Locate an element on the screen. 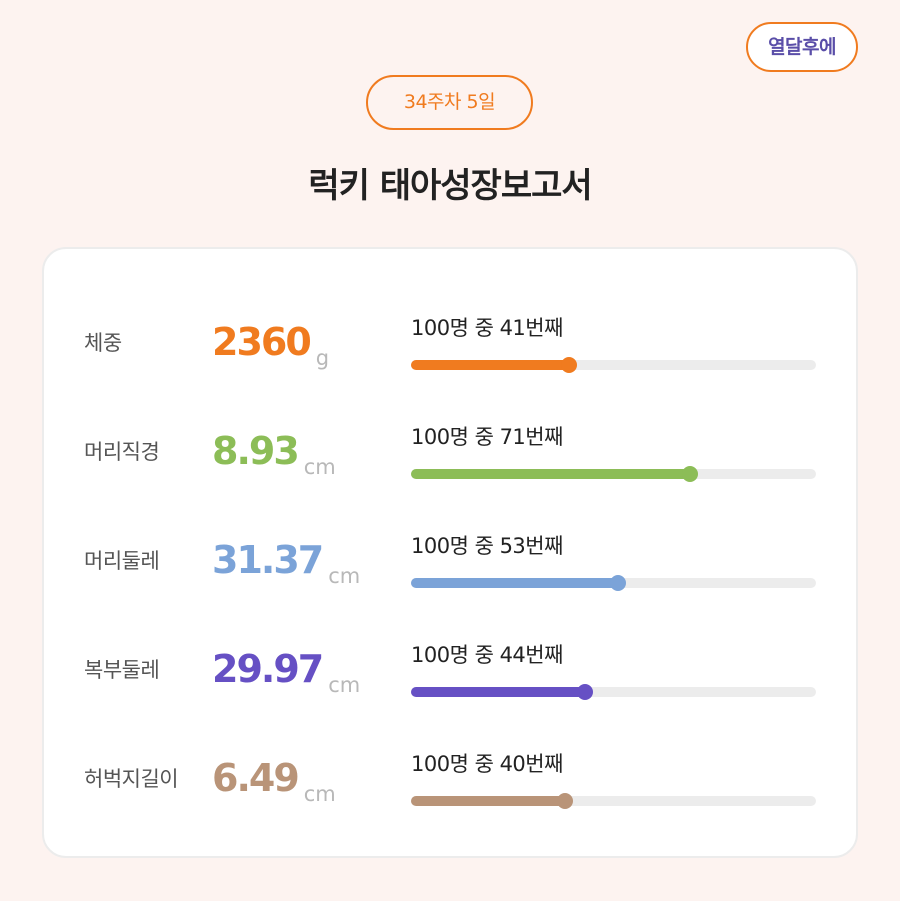  metric-value-group: 31.37 cm is located at coordinates (286, 562).